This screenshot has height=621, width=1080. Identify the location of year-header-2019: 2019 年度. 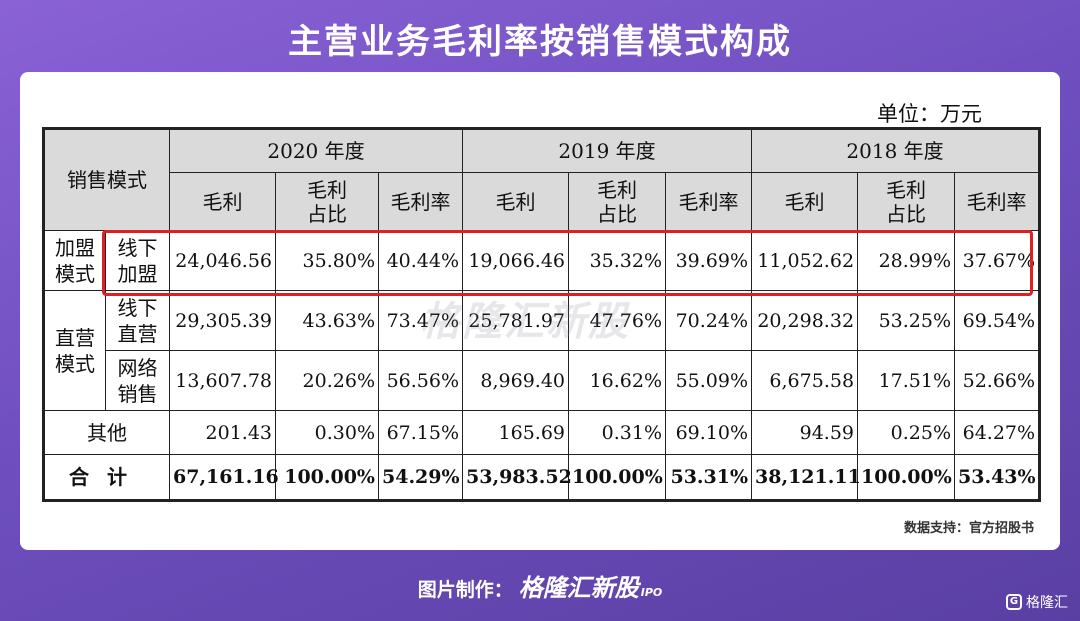
(607, 150).